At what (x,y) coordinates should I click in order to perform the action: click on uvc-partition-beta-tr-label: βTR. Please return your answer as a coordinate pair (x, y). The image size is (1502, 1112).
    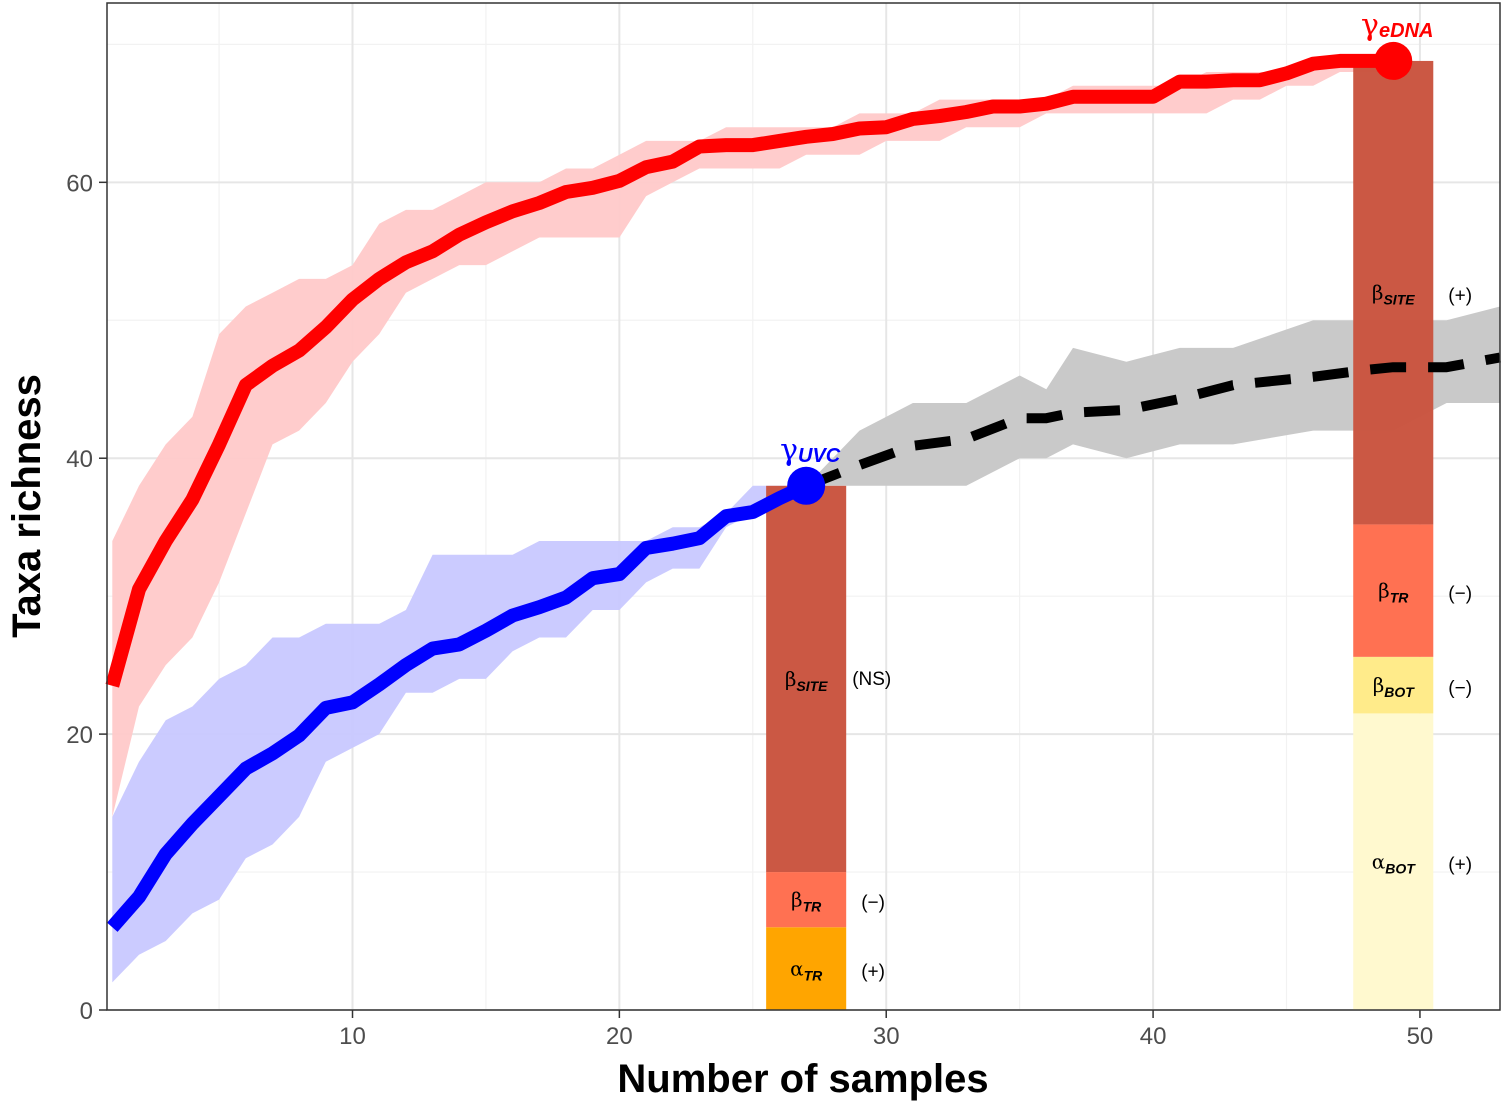
    Looking at the image, I should click on (806, 901).